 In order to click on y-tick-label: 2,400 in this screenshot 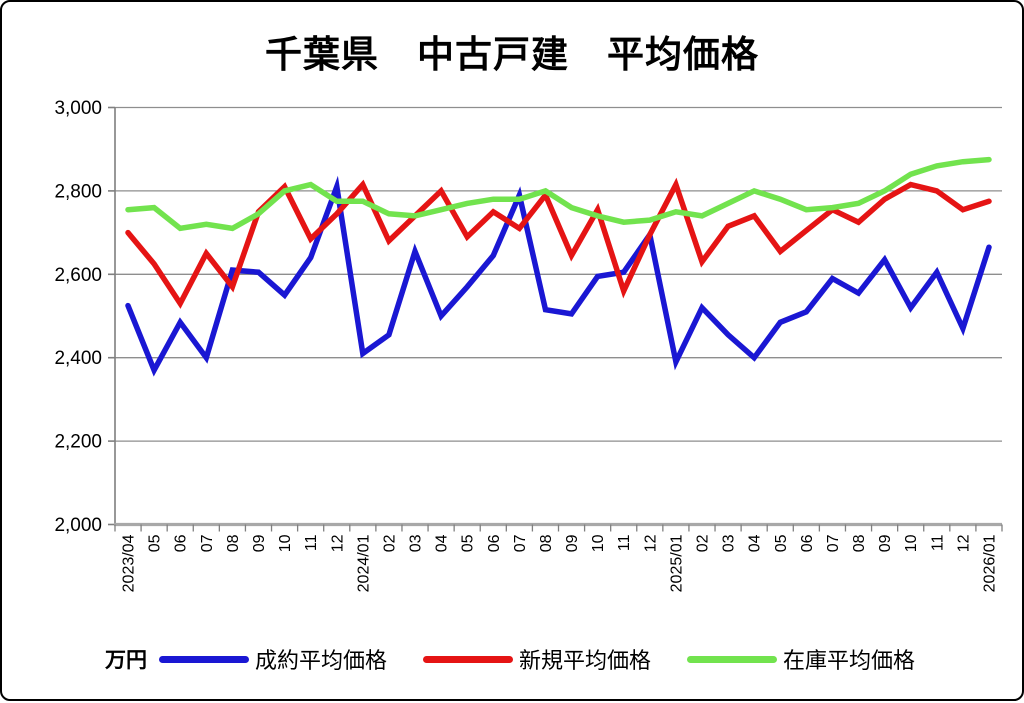, I will do `click(78, 358)`.